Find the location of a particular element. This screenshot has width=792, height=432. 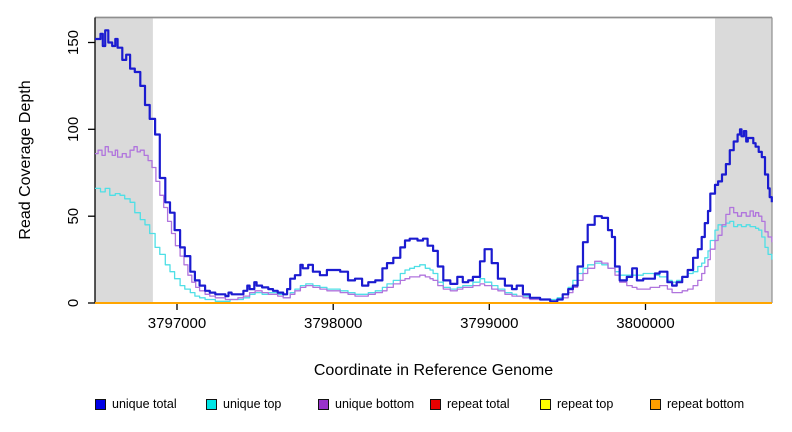

x-axis-title: Coordinate in Reference Genome is located at coordinates (433, 370).